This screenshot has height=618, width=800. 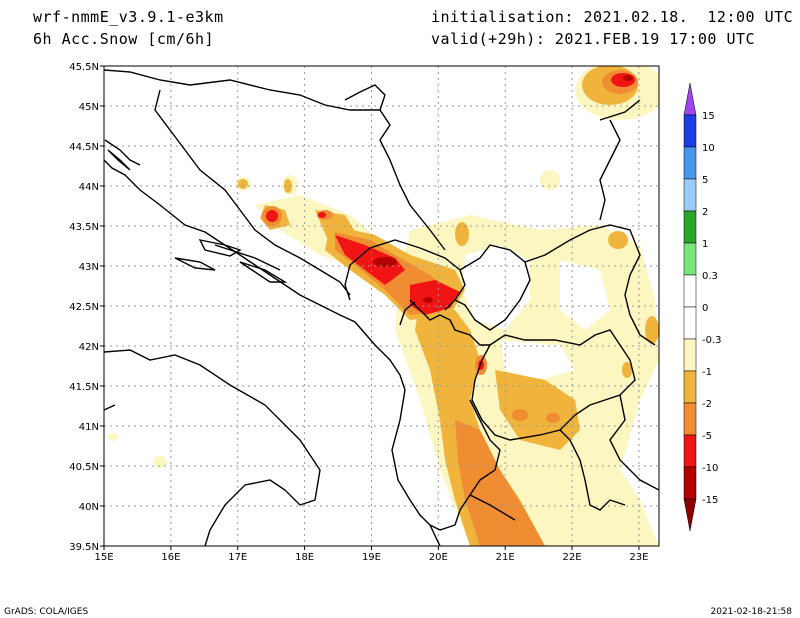 I want to click on legend-label: 0.3, so click(x=710, y=276).